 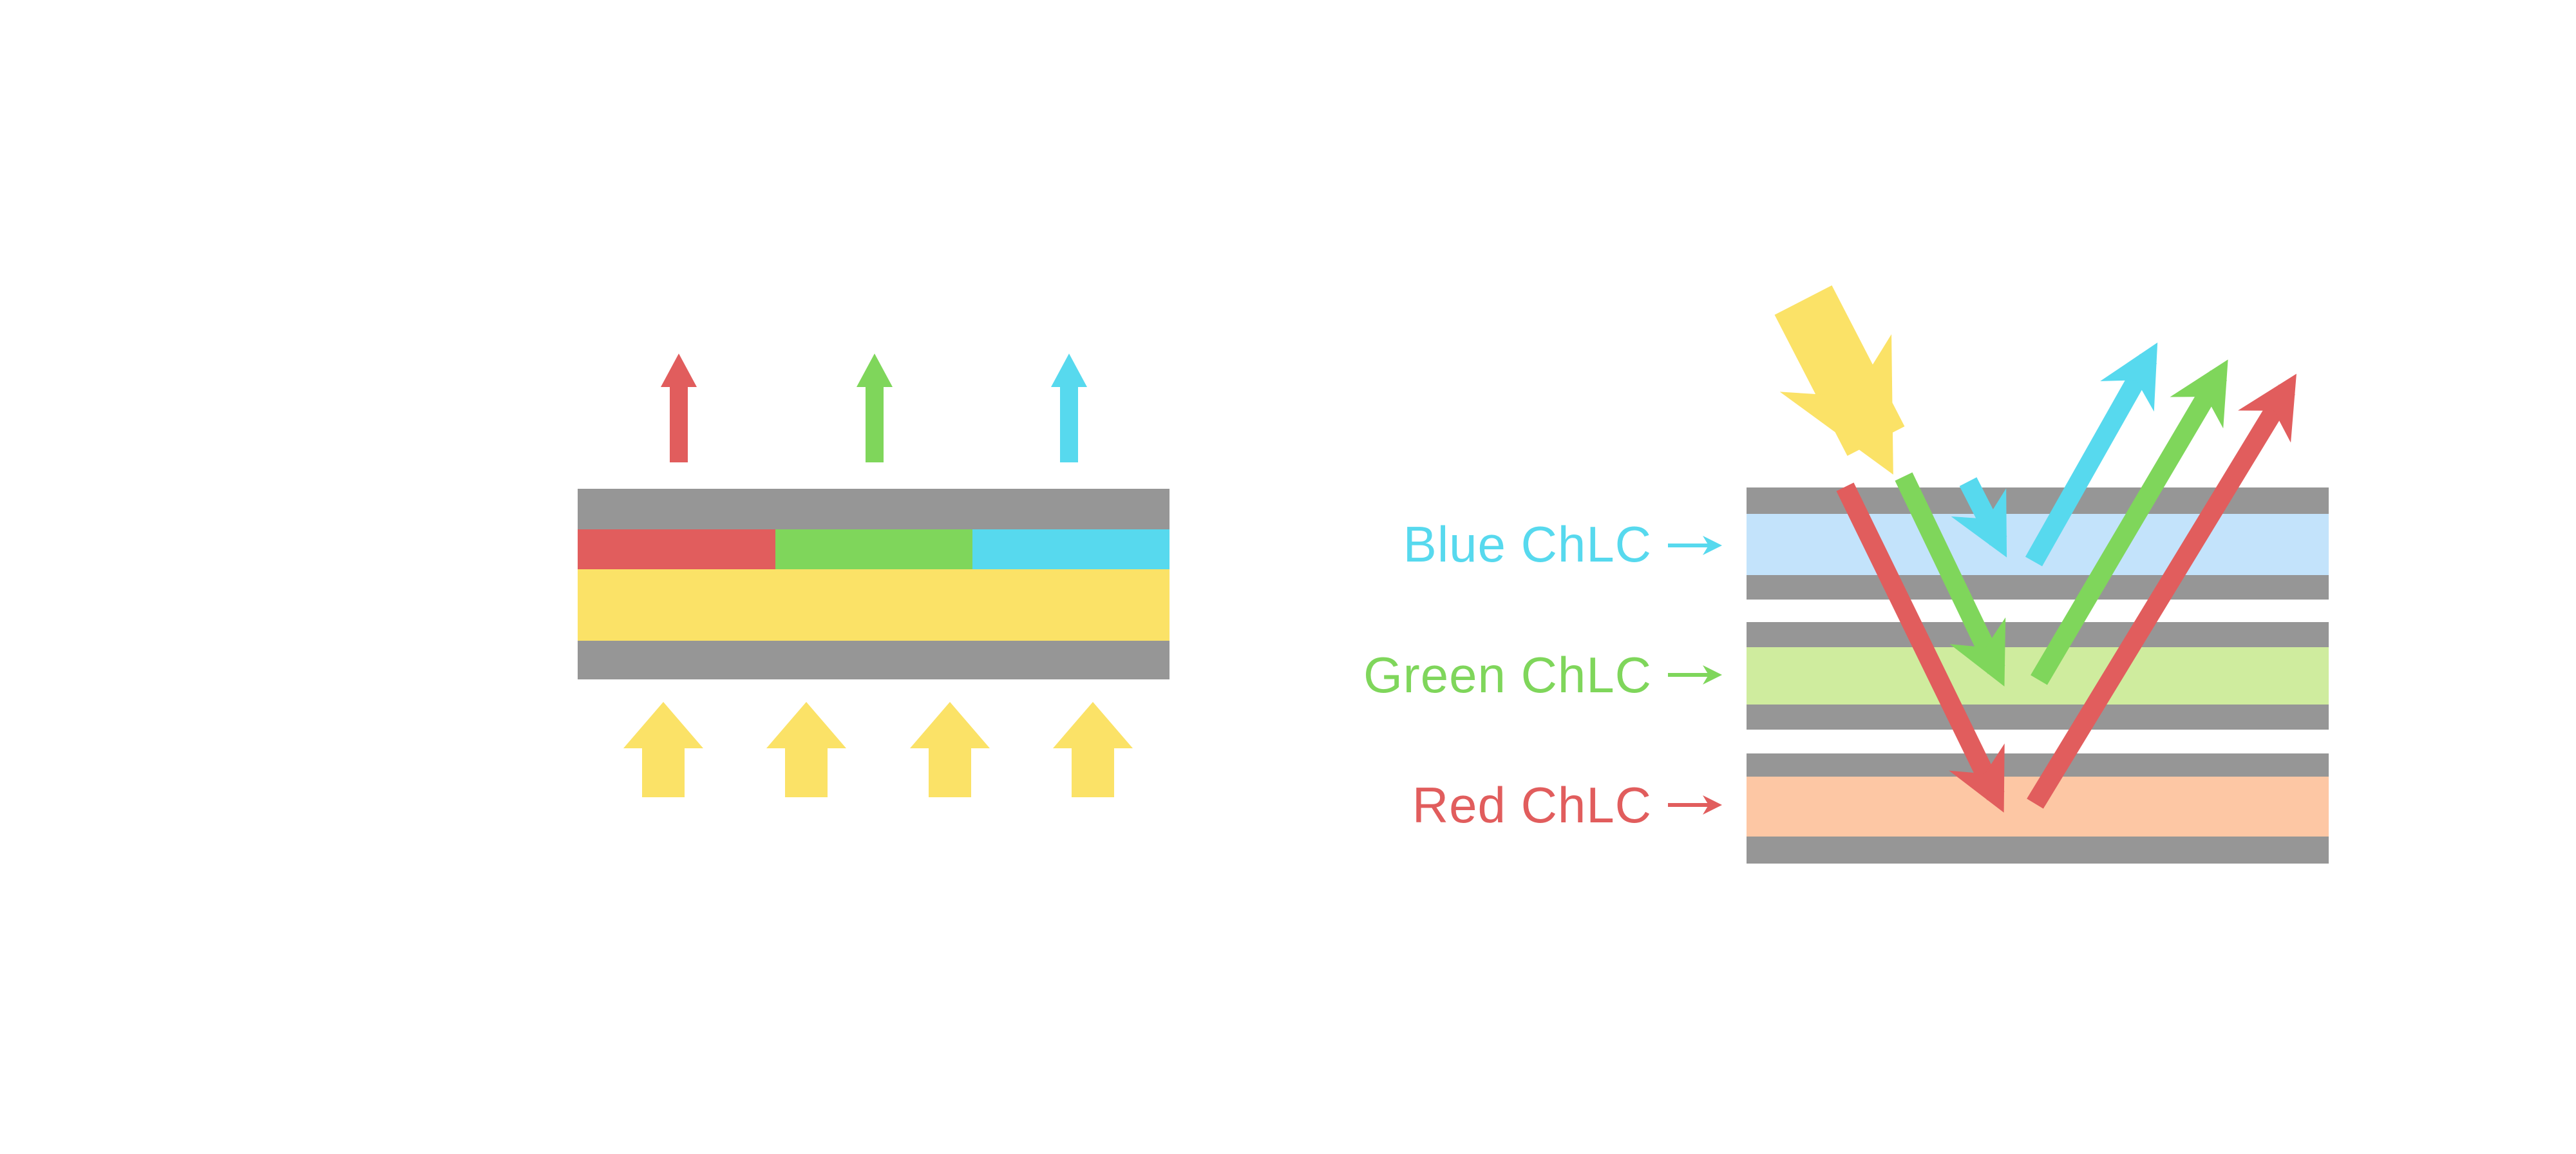 I want to click on left-stack-top-substrate, so click(x=874, y=509).